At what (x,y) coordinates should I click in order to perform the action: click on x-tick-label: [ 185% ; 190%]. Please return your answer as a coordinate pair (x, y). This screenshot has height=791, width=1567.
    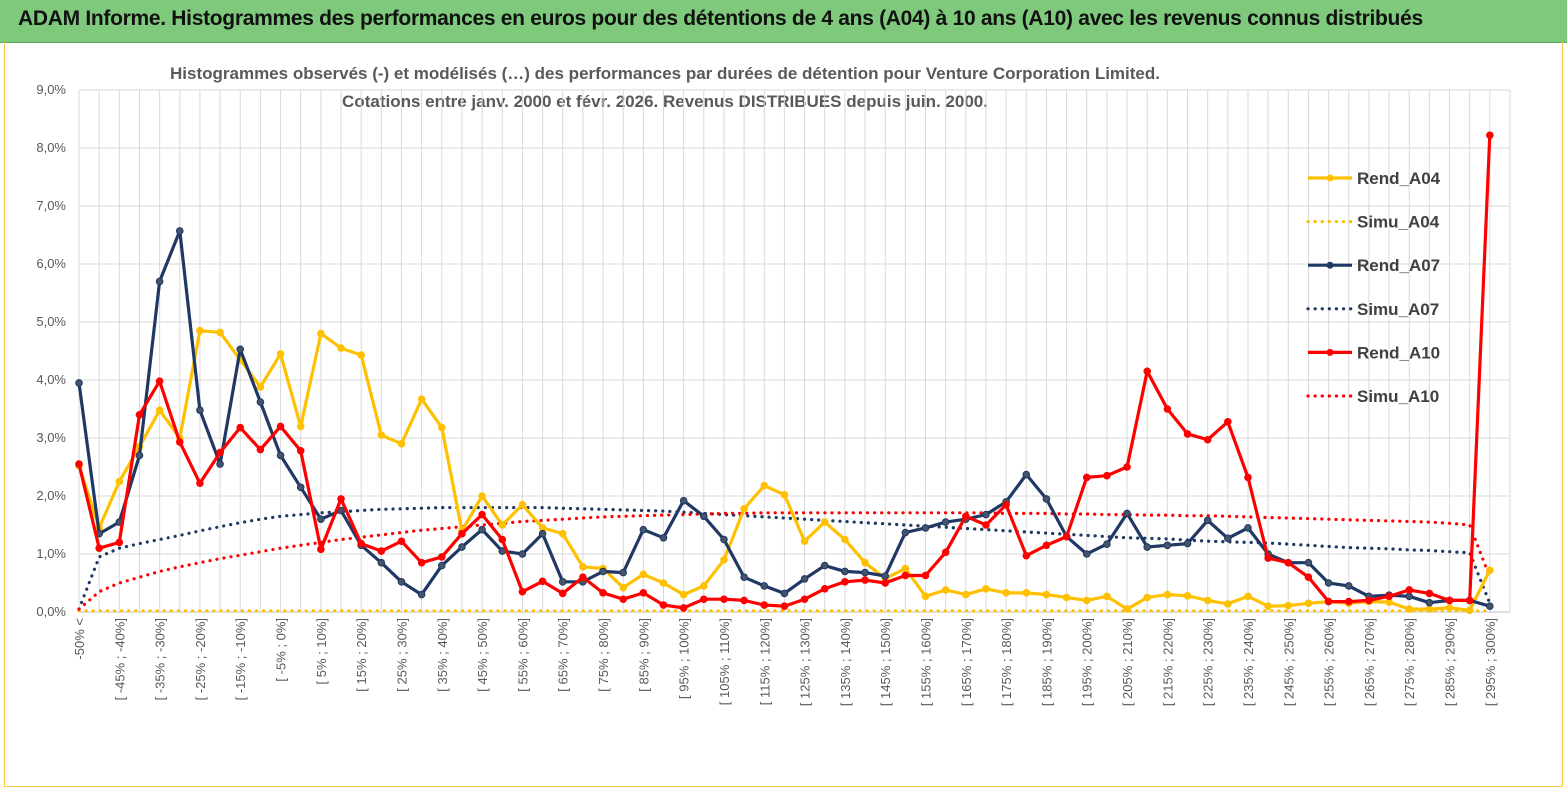
    Looking at the image, I should click on (1046, 662).